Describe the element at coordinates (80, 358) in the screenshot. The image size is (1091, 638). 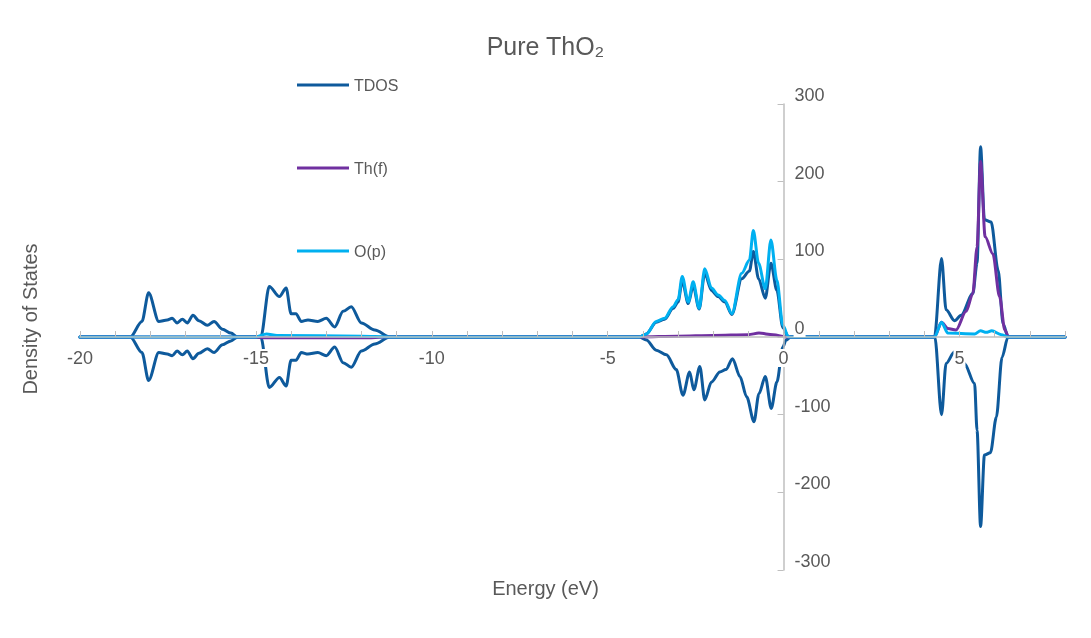
I see `x-tick-label: -20` at that location.